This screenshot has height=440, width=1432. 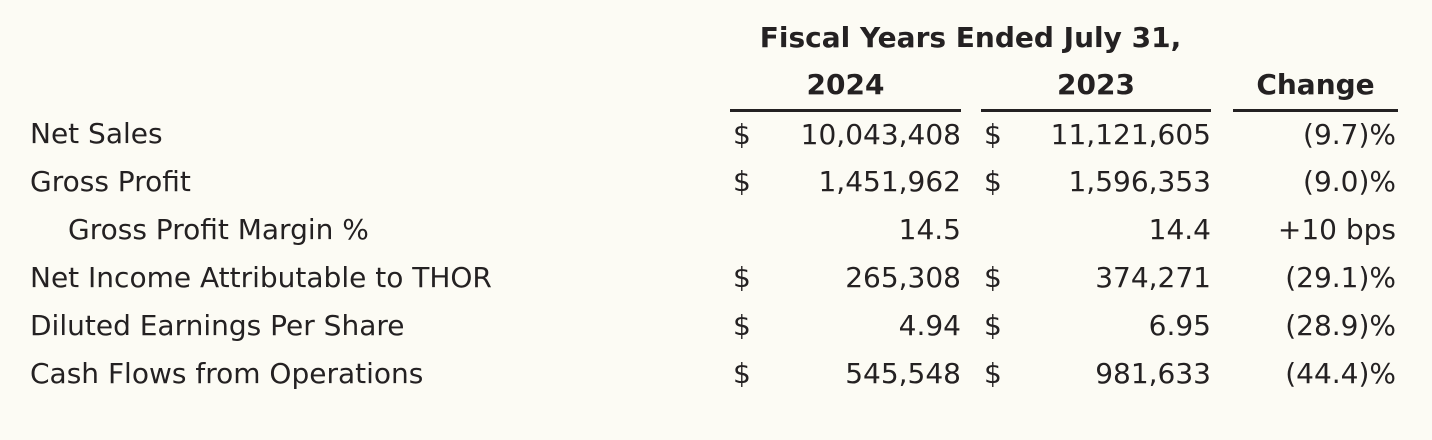 What do you see at coordinates (889, 181) in the screenshot?
I see `value-2024: 1,451,962` at bounding box center [889, 181].